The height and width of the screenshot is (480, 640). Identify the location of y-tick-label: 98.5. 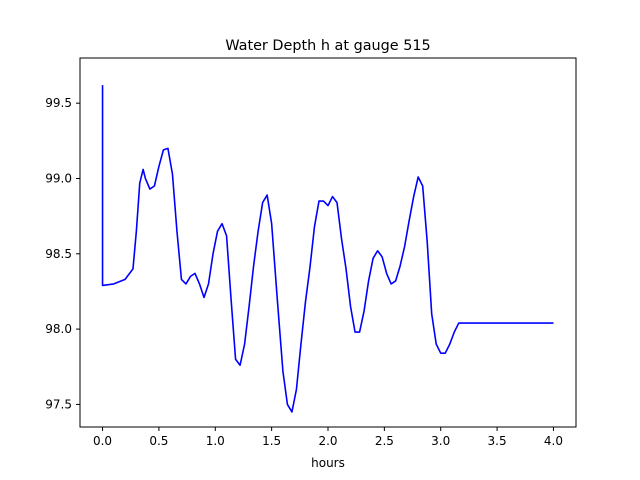
(58, 254).